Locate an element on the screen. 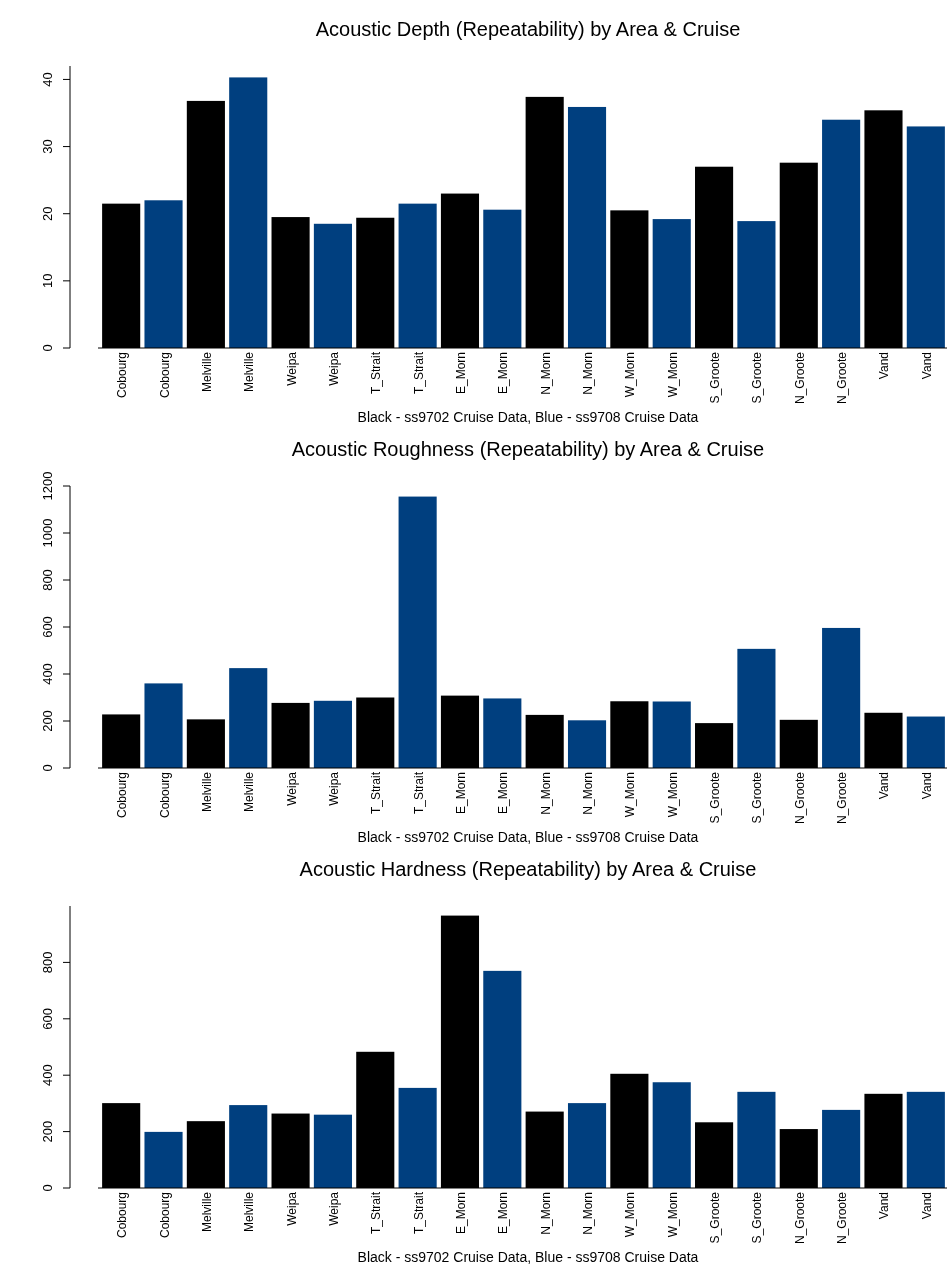 The height and width of the screenshot is (1271, 947). y-tick-label: 40 is located at coordinates (47, 79).